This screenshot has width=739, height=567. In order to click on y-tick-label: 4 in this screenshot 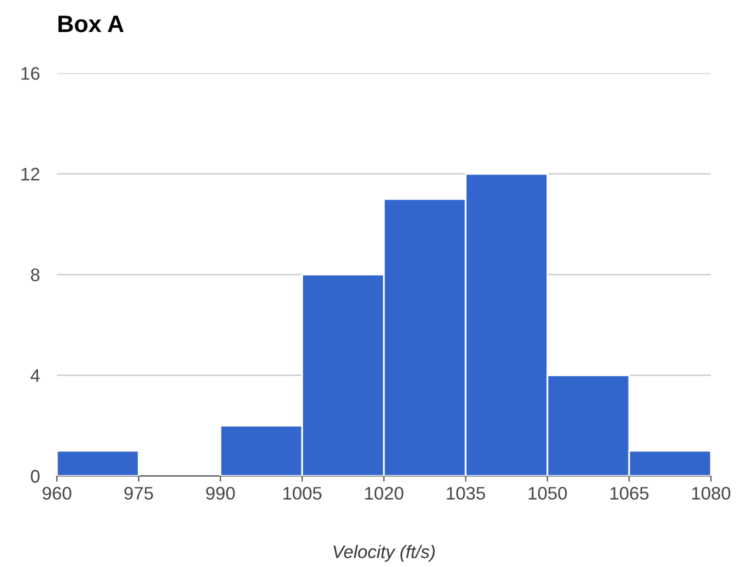, I will do `click(35, 375)`.